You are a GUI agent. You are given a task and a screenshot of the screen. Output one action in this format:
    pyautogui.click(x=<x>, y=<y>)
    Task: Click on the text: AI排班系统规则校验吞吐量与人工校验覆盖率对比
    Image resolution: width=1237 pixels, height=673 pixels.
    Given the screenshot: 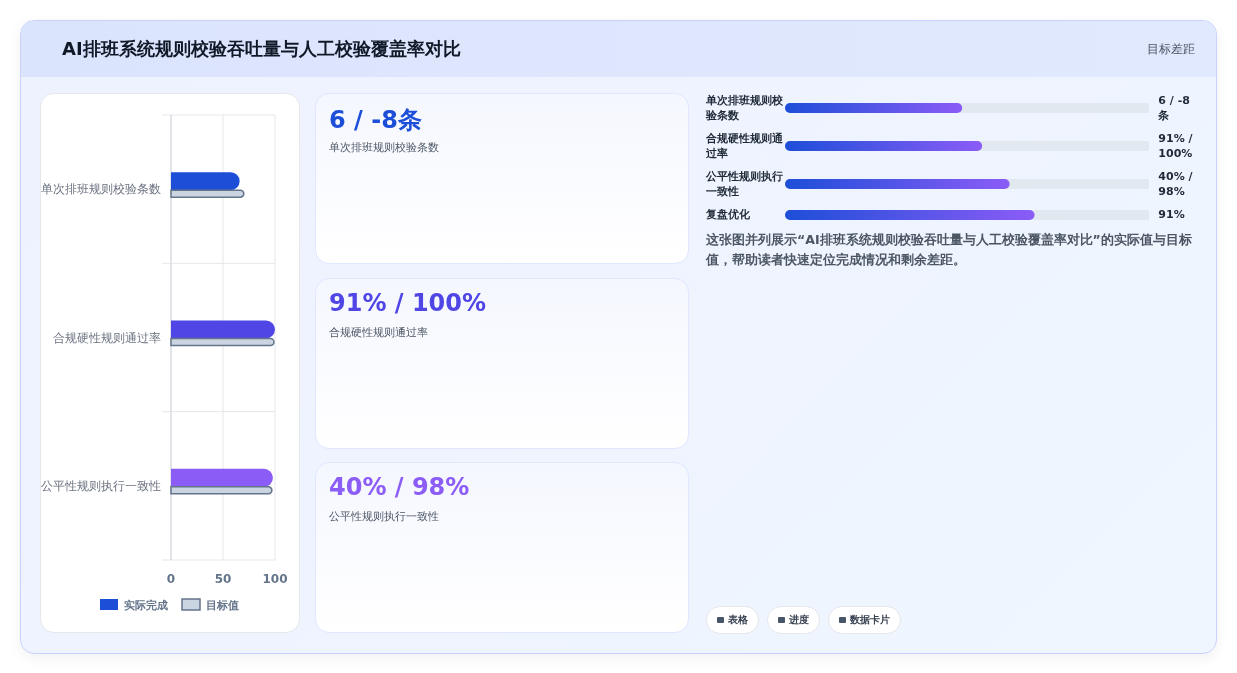 What is the action you would take?
    pyautogui.click(x=261, y=49)
    